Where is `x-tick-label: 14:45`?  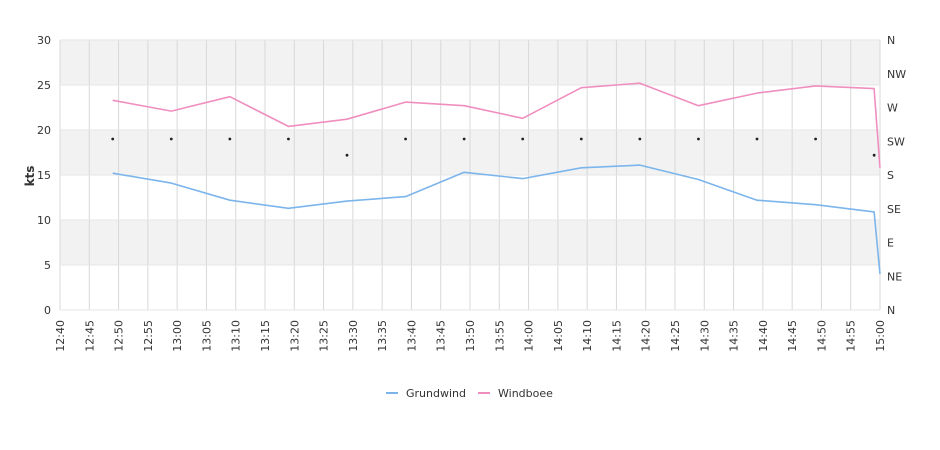
x-tick-label: 14:45 is located at coordinates (792, 336).